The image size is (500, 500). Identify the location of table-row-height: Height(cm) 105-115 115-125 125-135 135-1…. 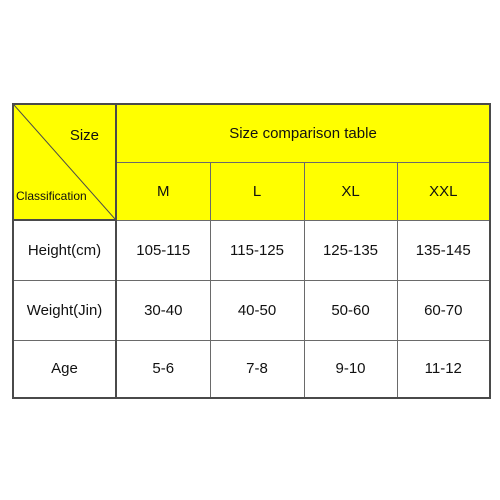
(251, 250).